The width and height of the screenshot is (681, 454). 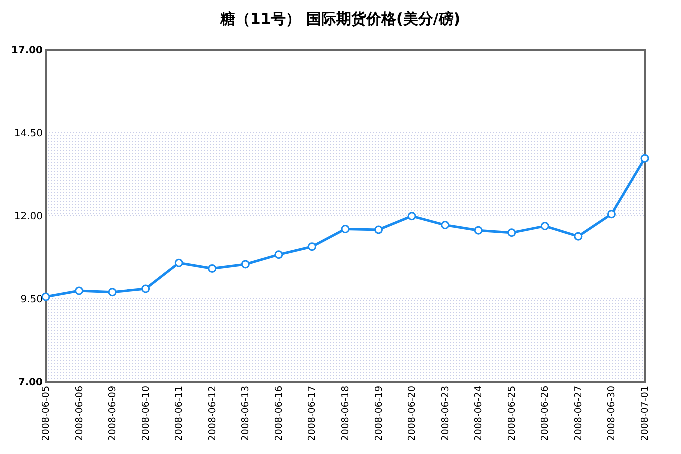 What do you see at coordinates (312, 414) in the screenshot?
I see `x-tick-label: 2008-06-17` at bounding box center [312, 414].